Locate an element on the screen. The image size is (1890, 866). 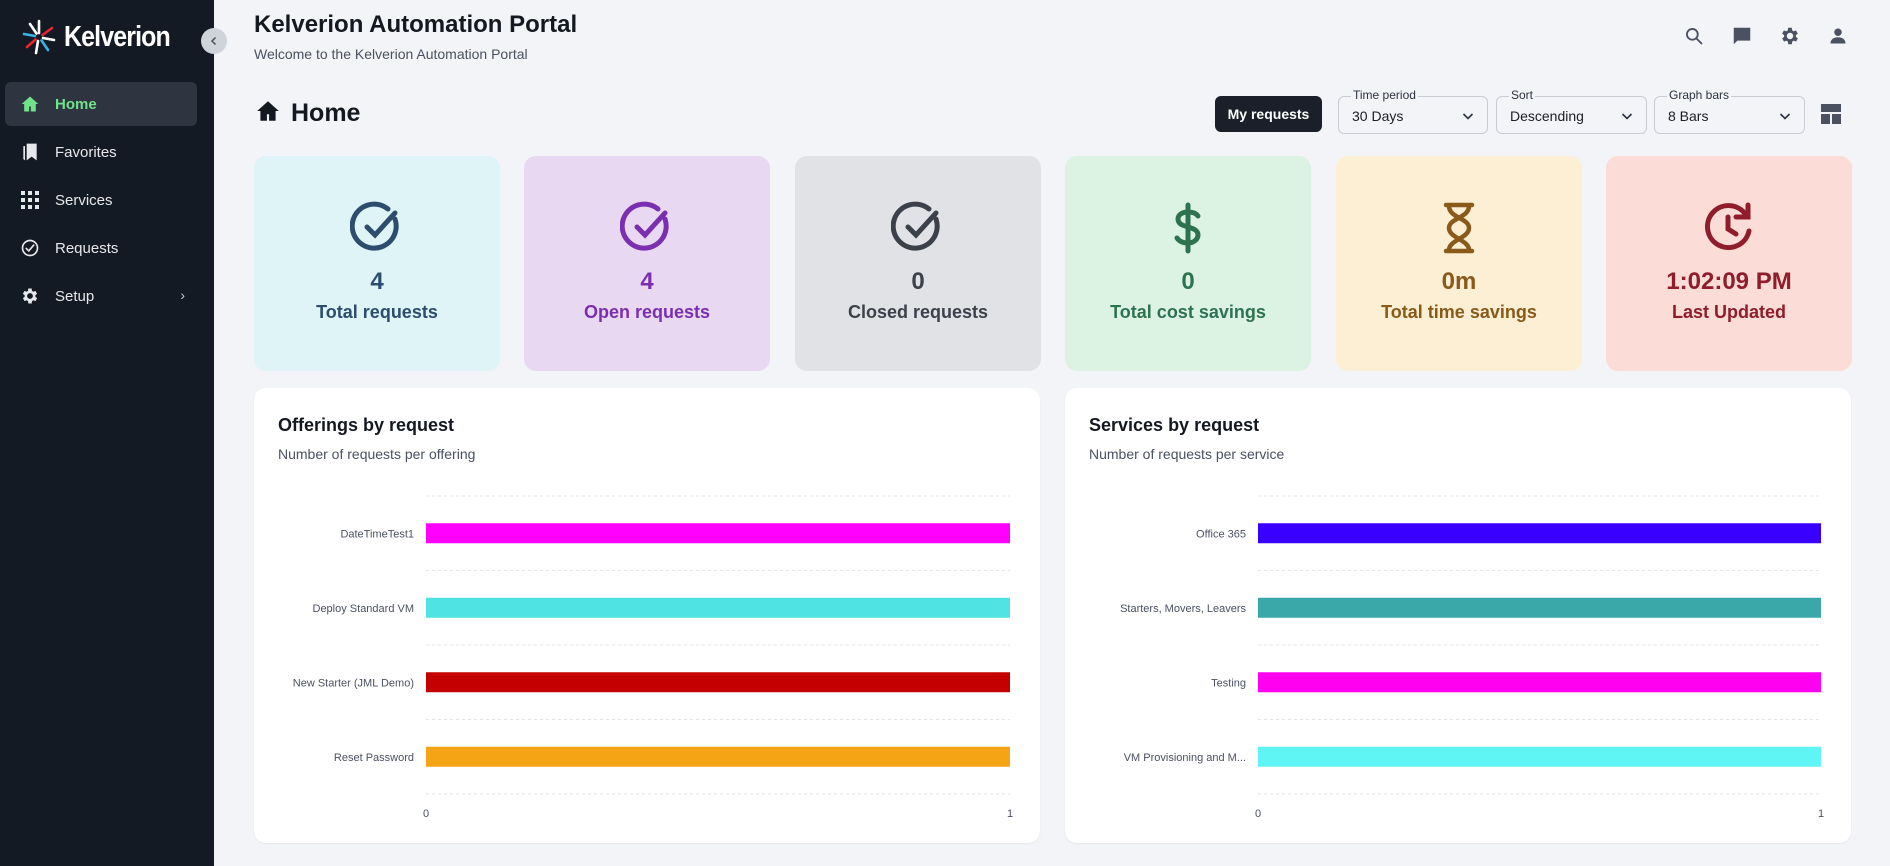
sidebar-item-home: Home is located at coordinates (101, 104).